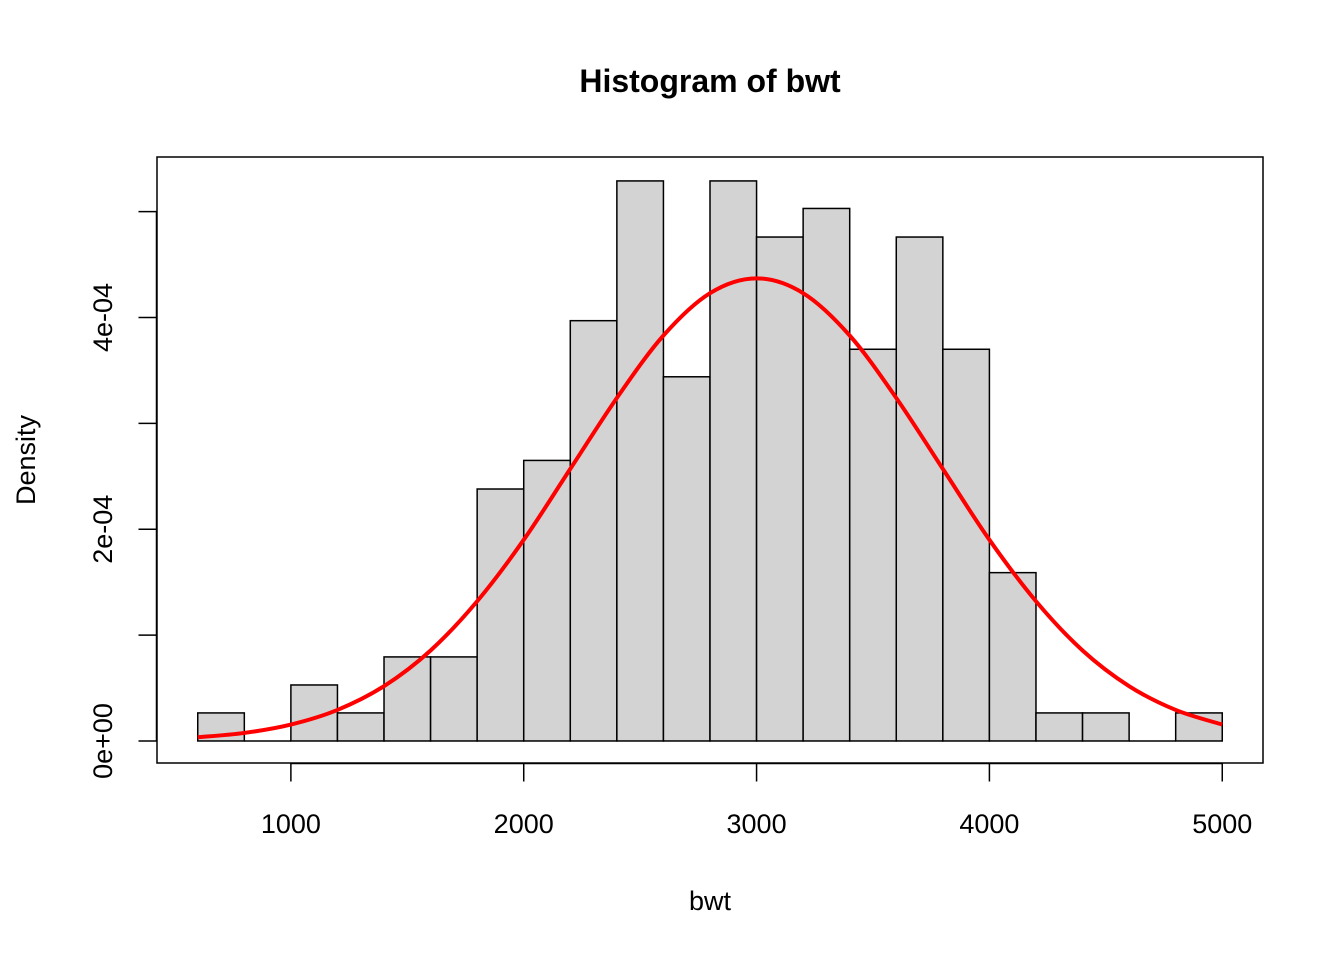 The image size is (1344, 960). Describe the element at coordinates (710, 81) in the screenshot. I see `chart-title: Histogram of bwt` at that location.